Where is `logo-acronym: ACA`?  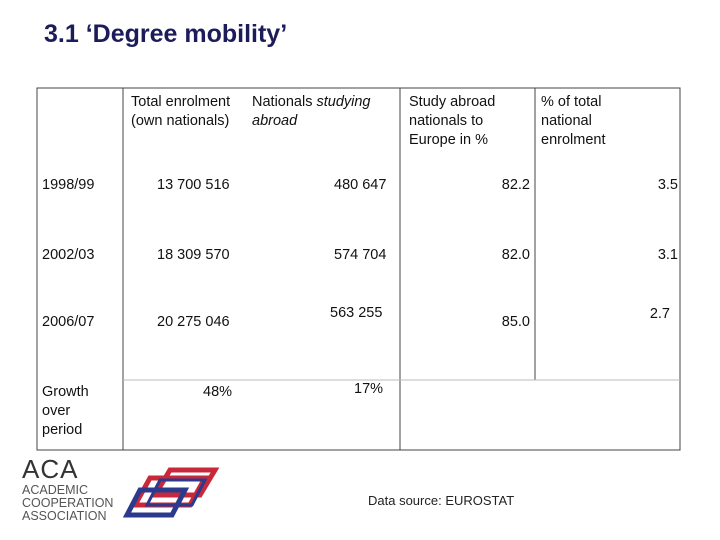
logo-acronym: ACA is located at coordinates (50, 469).